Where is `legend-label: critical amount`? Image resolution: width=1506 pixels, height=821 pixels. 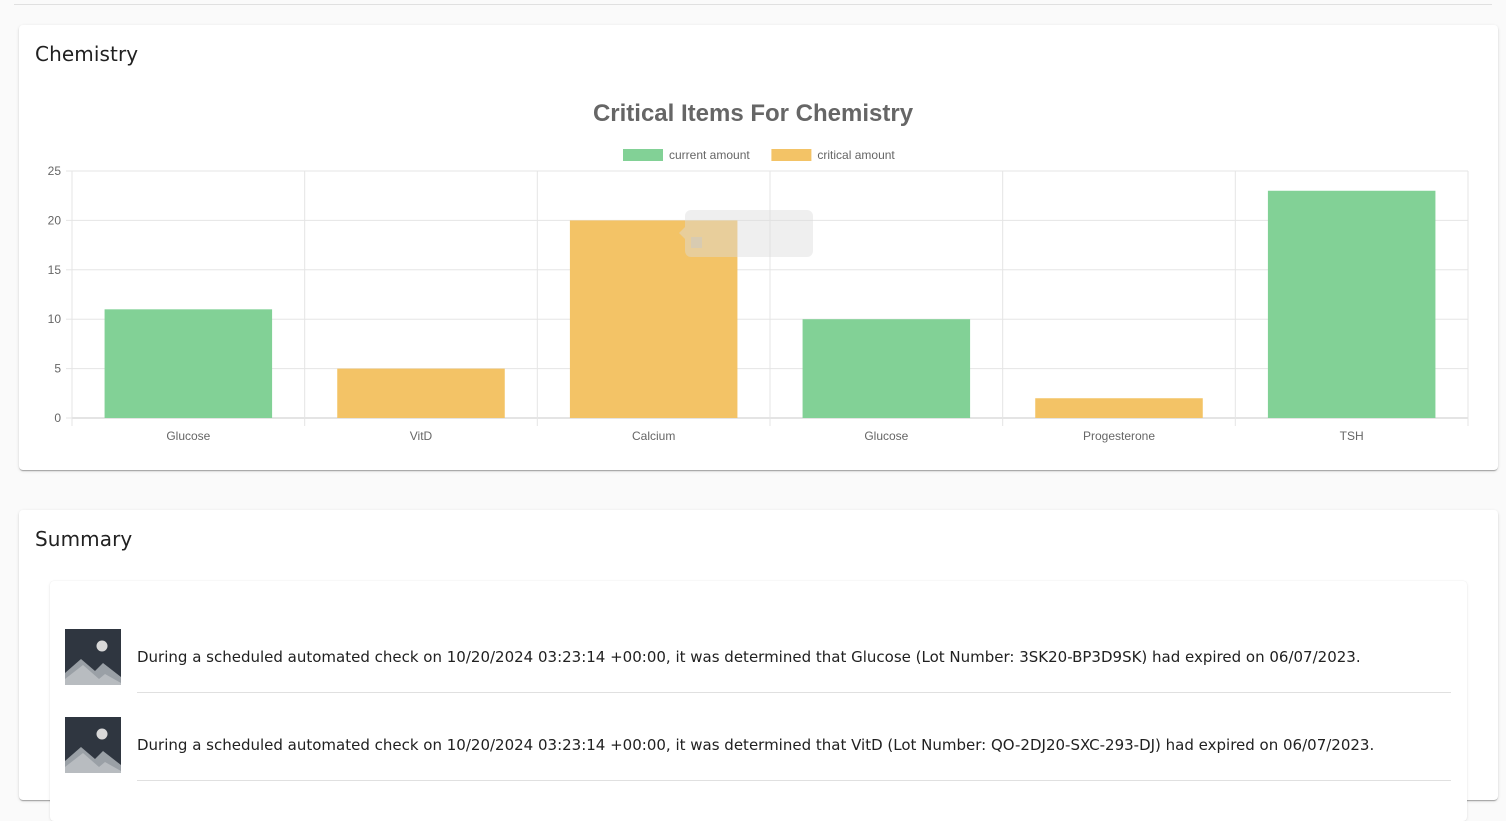
legend-label: critical amount is located at coordinates (856, 155).